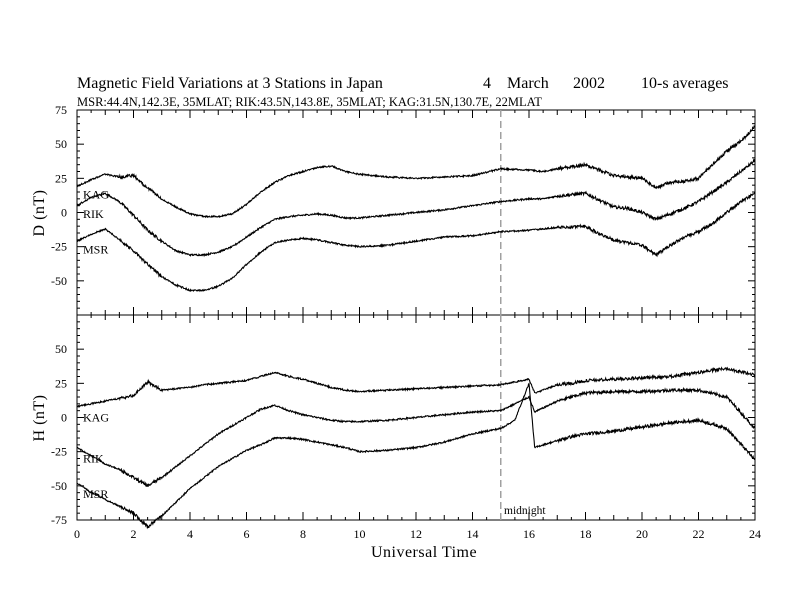 Image resolution: width=792 pixels, height=612 pixels. What do you see at coordinates (360, 534) in the screenshot?
I see `x-tick-label: 10` at bounding box center [360, 534].